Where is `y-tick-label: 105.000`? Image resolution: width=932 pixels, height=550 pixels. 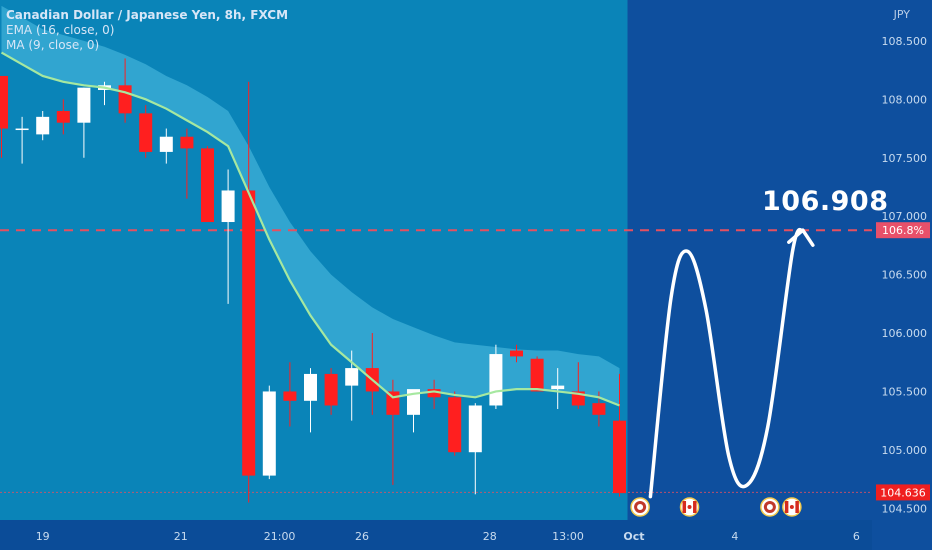 y-tick-label: 105.000 is located at coordinates (905, 450).